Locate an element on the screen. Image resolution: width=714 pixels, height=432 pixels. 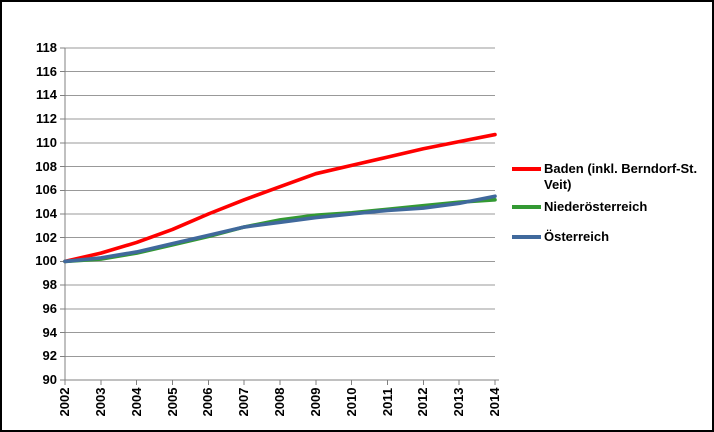
y-tick-label: 118 is located at coordinates (46, 47).